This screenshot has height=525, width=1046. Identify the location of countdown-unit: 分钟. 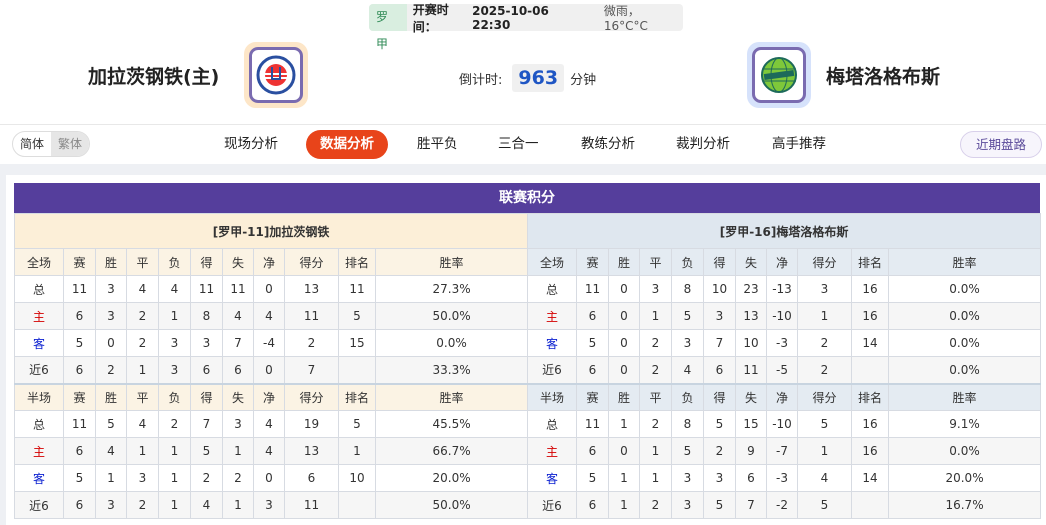
(583, 80).